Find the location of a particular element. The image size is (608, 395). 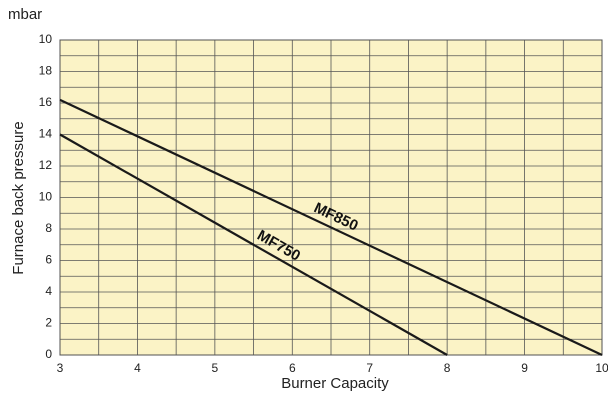

y-tick-label: 12 is located at coordinates (46, 165).